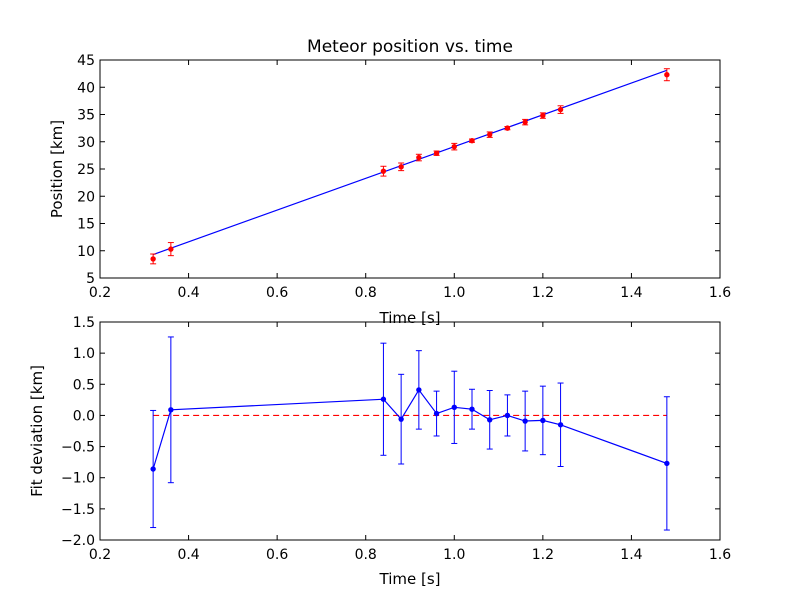  I want to click on deviation-y-tick-label: 1.0, so click(84, 354).